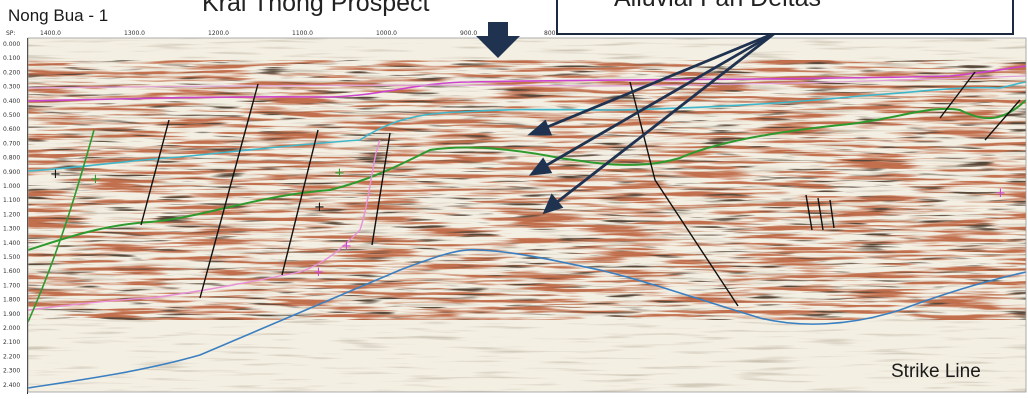  I want to click on callout-box: Alluvial Fan Deltas, so click(785, 17).